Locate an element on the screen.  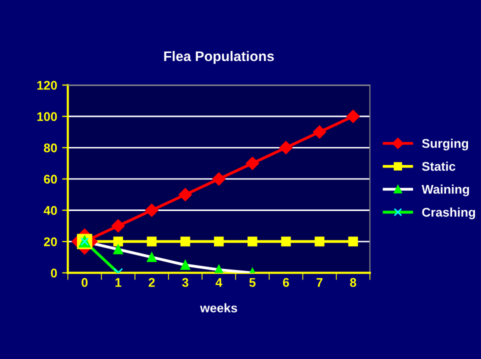
x-tick-label: 7 is located at coordinates (319, 282).